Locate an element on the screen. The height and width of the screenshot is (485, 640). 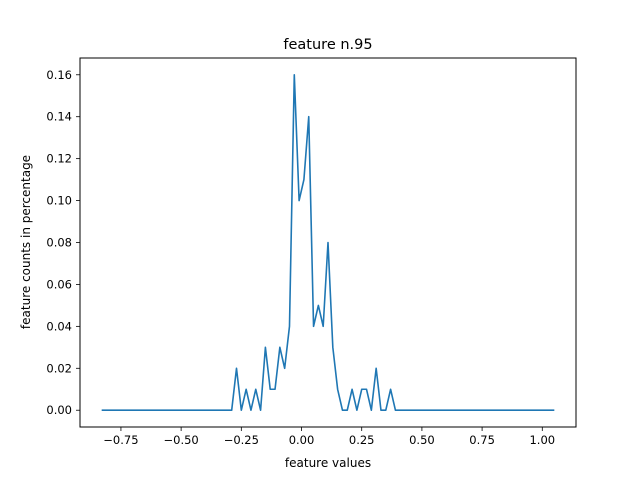
x-tick-label: 1.00 is located at coordinates (542, 440).